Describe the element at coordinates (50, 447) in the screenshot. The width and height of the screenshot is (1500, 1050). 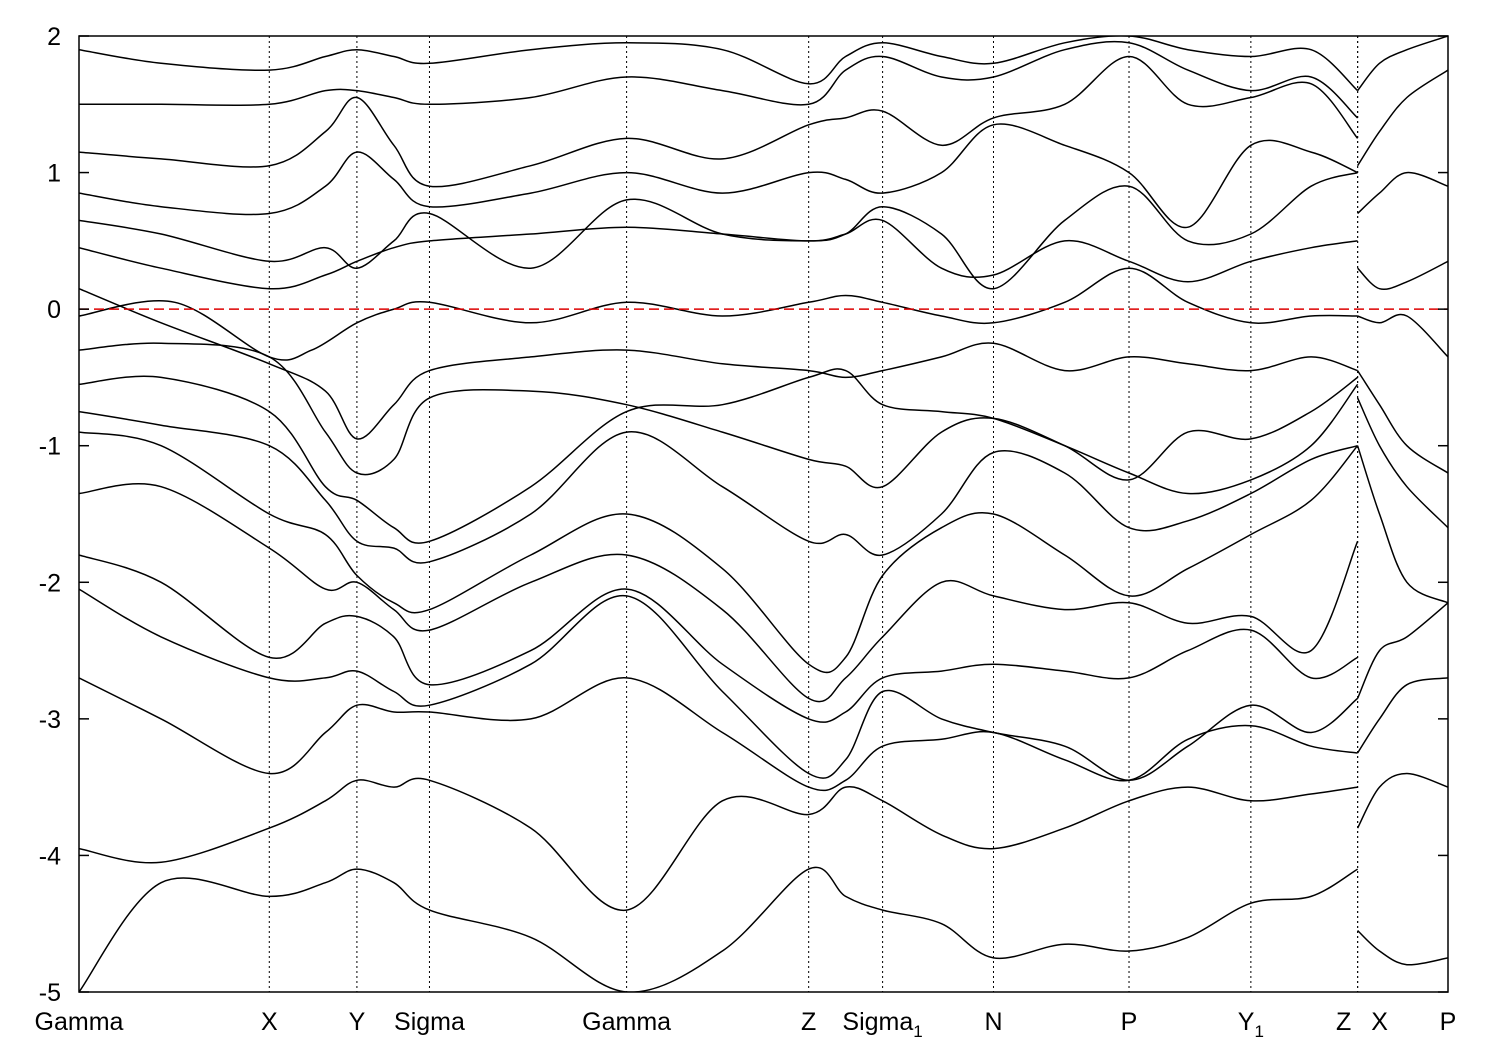
I see `y-tick-label: -1` at that location.